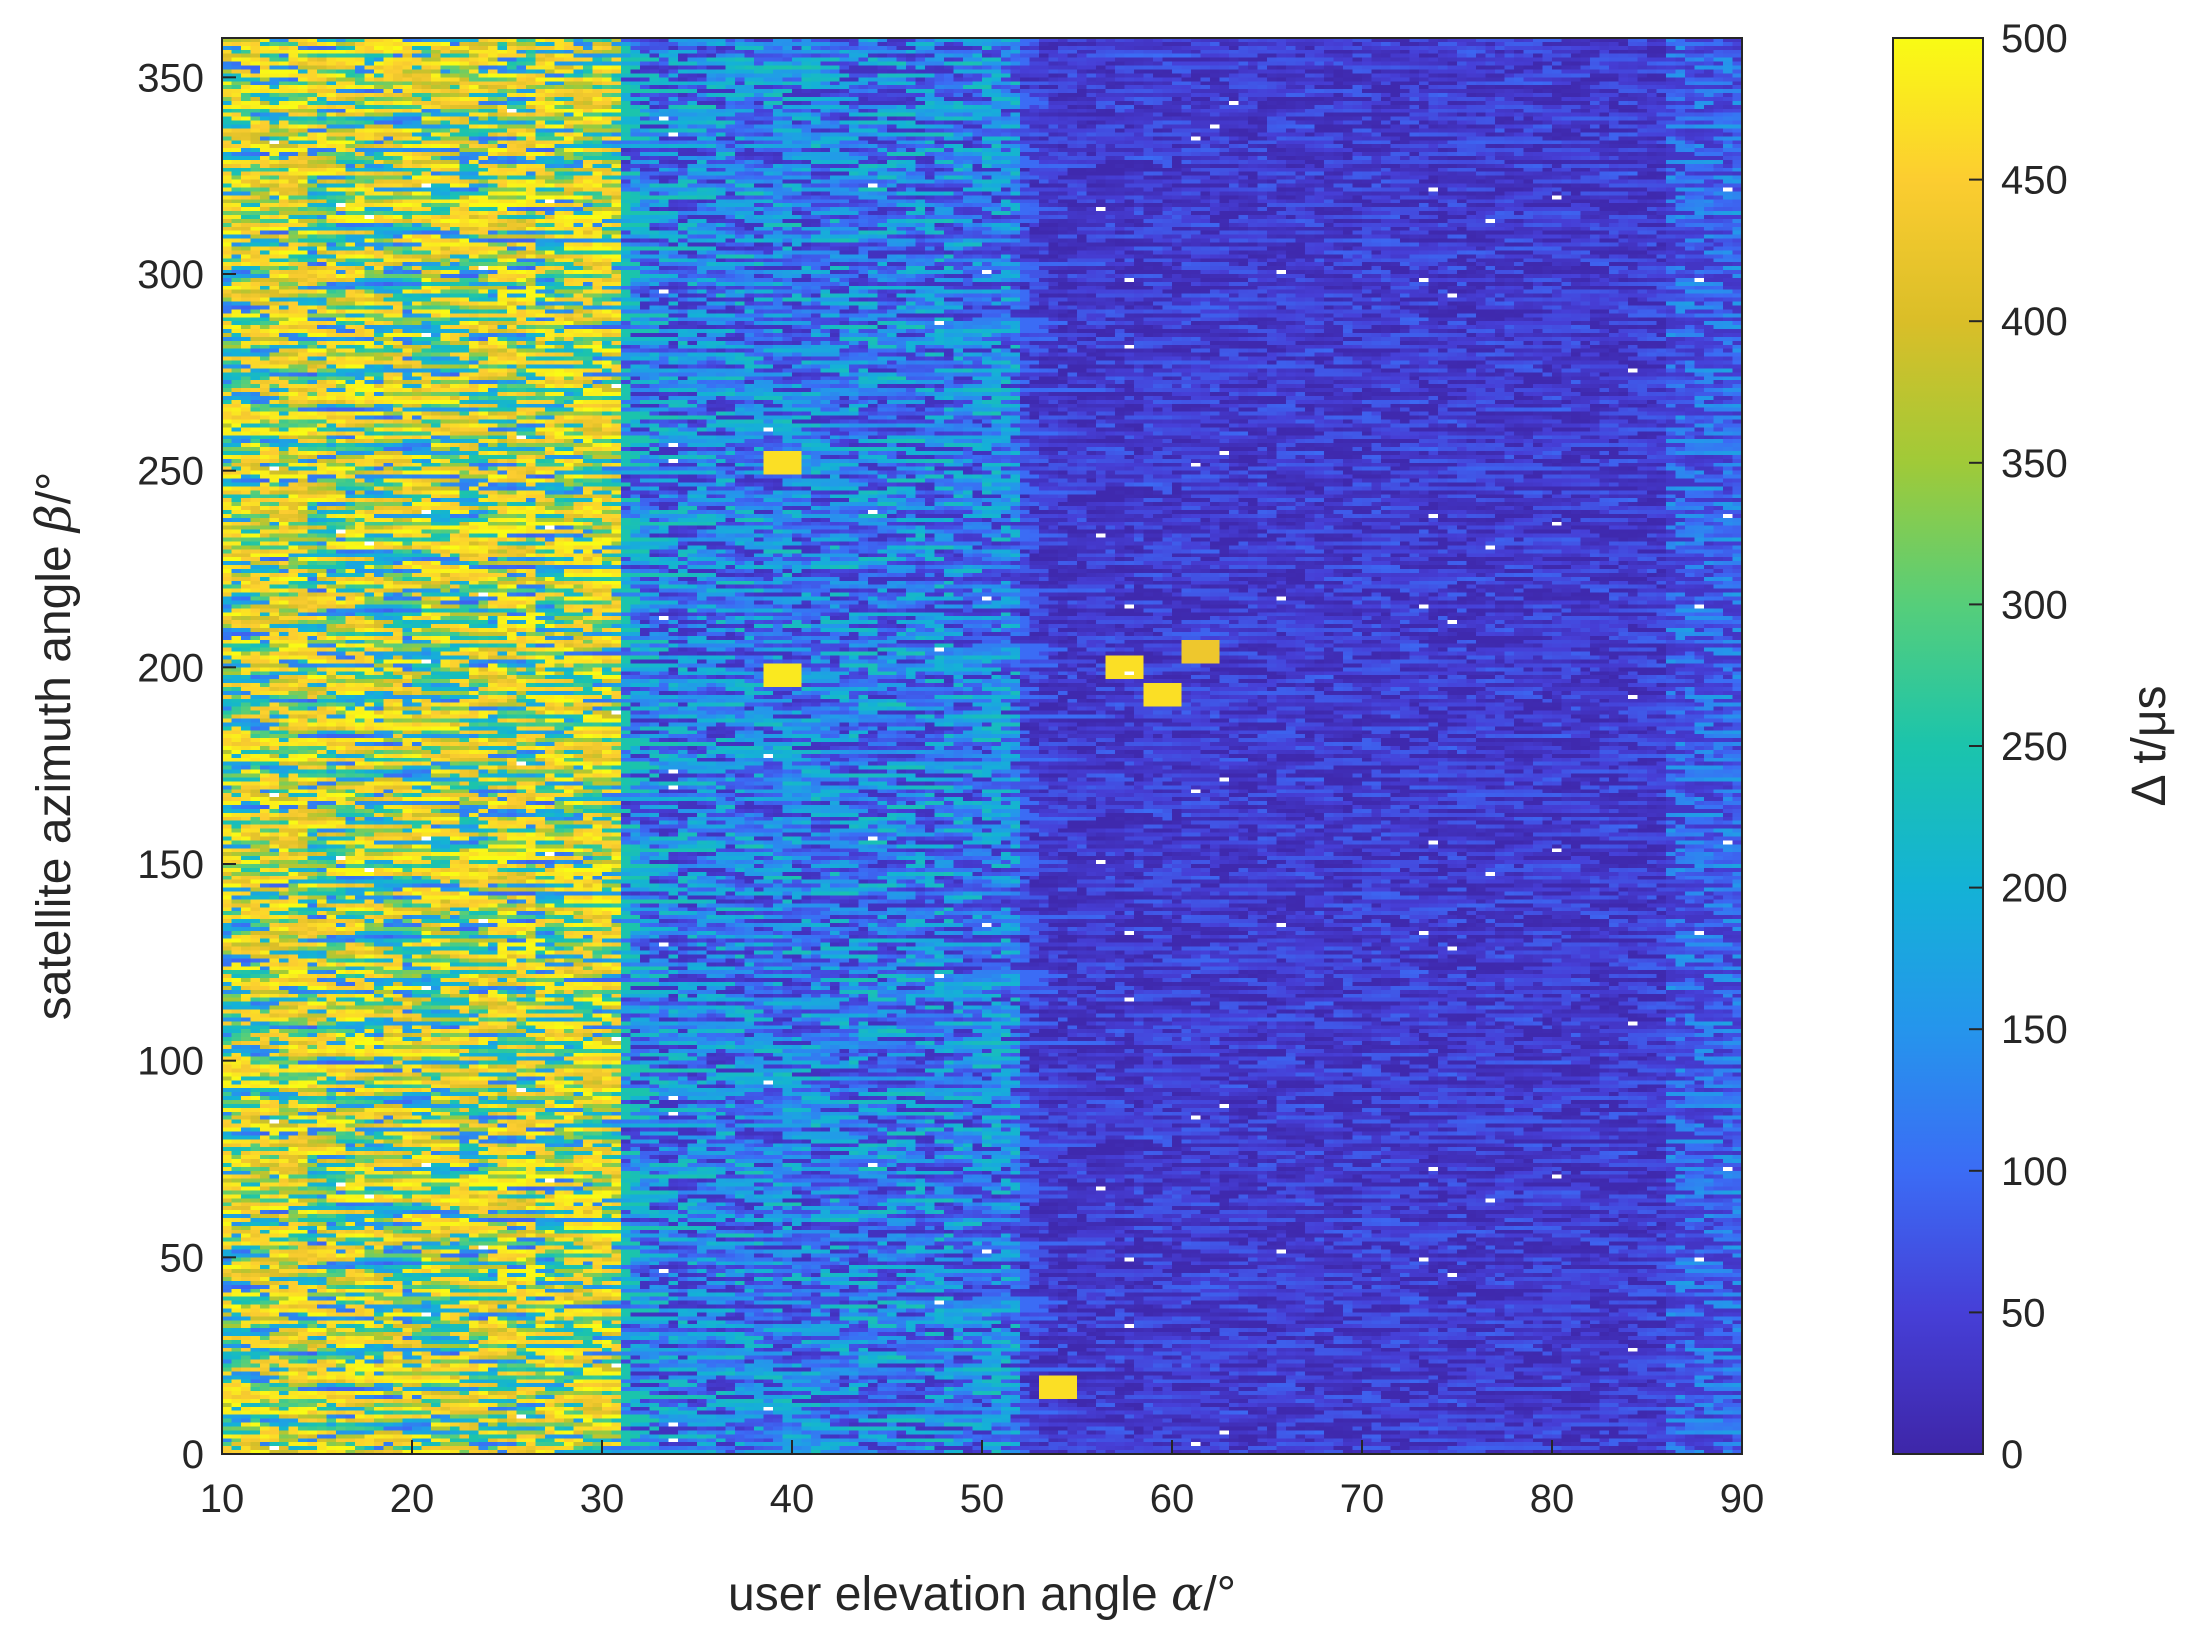  What do you see at coordinates (792, 1499) in the screenshot?
I see `x-tick-label: 40` at bounding box center [792, 1499].